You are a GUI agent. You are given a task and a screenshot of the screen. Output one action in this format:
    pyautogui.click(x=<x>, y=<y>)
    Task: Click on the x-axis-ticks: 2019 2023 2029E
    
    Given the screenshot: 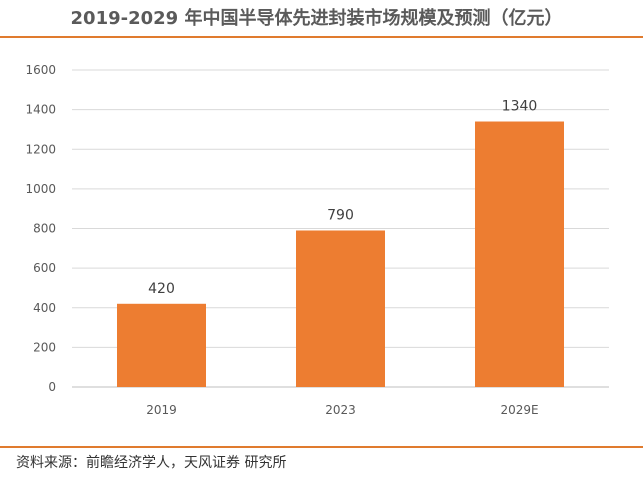 What is the action you would take?
    pyautogui.click(x=342, y=410)
    